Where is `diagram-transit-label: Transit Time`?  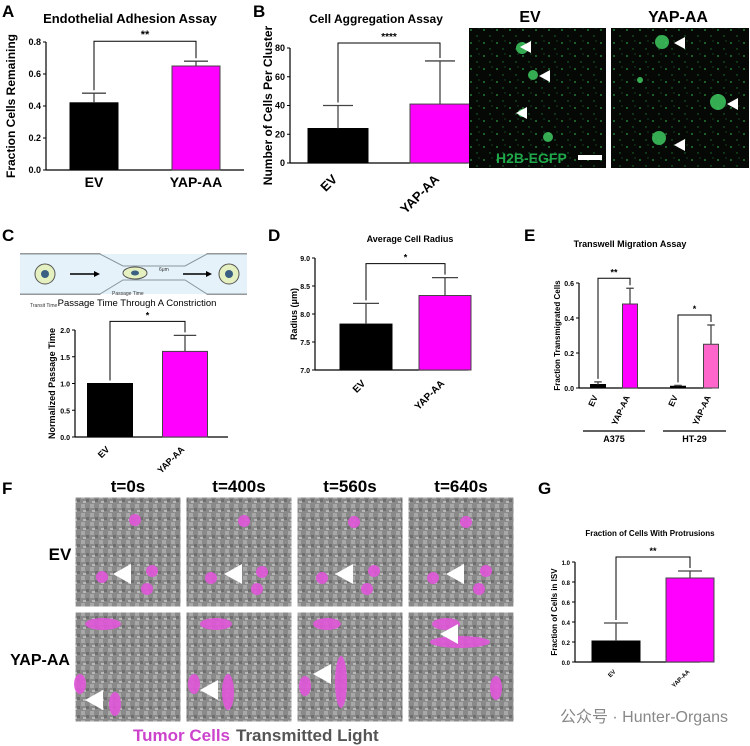
diagram-transit-label: Transit Time is located at coordinates (44, 306).